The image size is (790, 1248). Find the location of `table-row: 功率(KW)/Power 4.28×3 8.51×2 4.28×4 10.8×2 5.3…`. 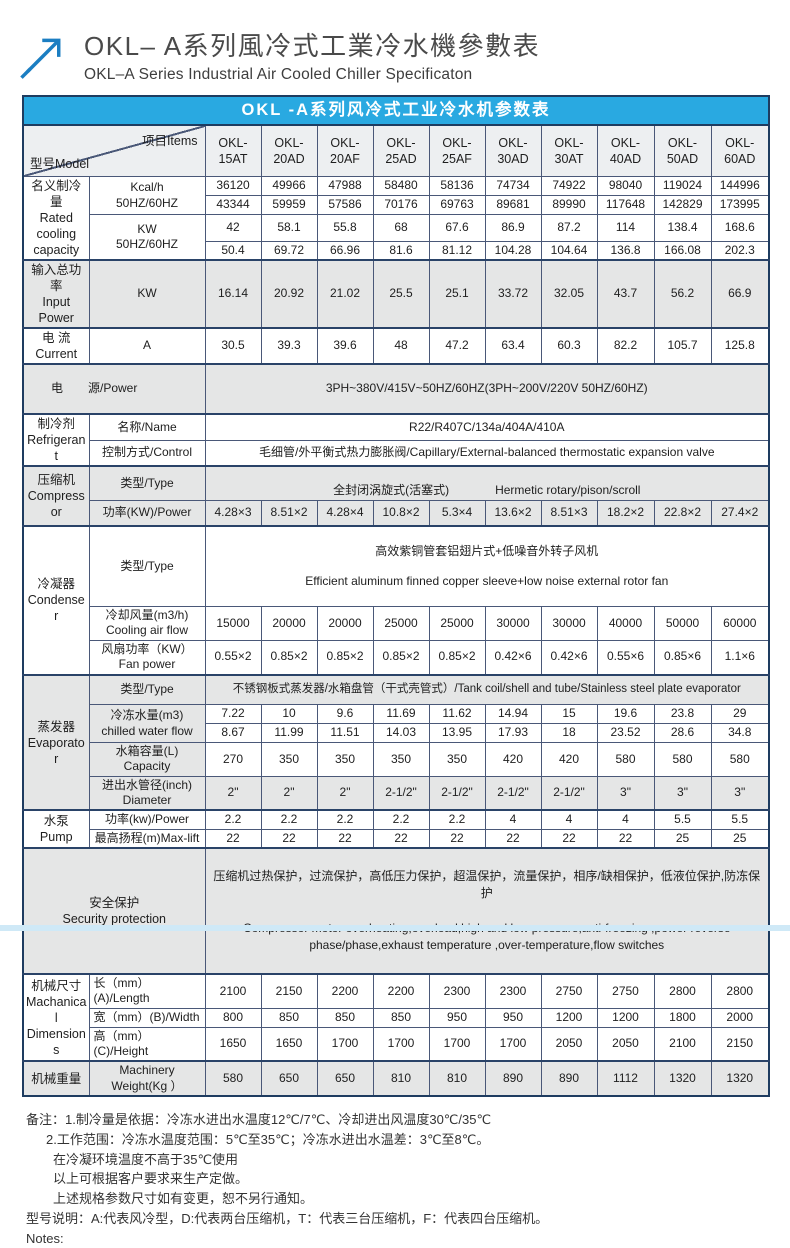

table-row: 功率(KW)/Power 4.28×3 8.51×2 4.28×4 10.8×2 5.3… is located at coordinates (396, 513).